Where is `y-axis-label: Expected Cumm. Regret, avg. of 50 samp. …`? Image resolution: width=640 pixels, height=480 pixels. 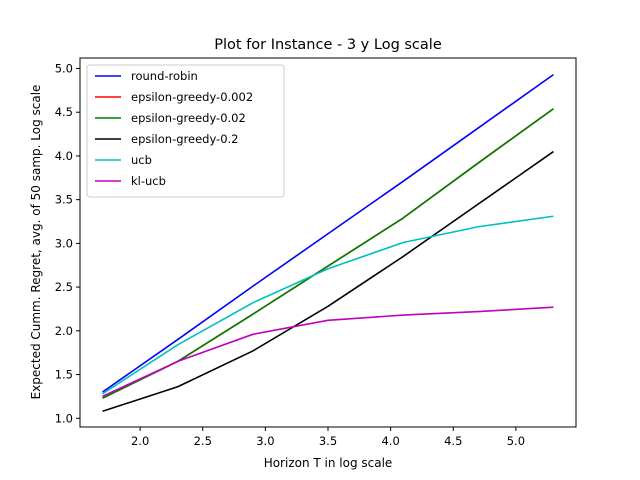 y-axis-label: Expected Cumm. Regret, avg. of 50 samp. … is located at coordinates (36, 242).